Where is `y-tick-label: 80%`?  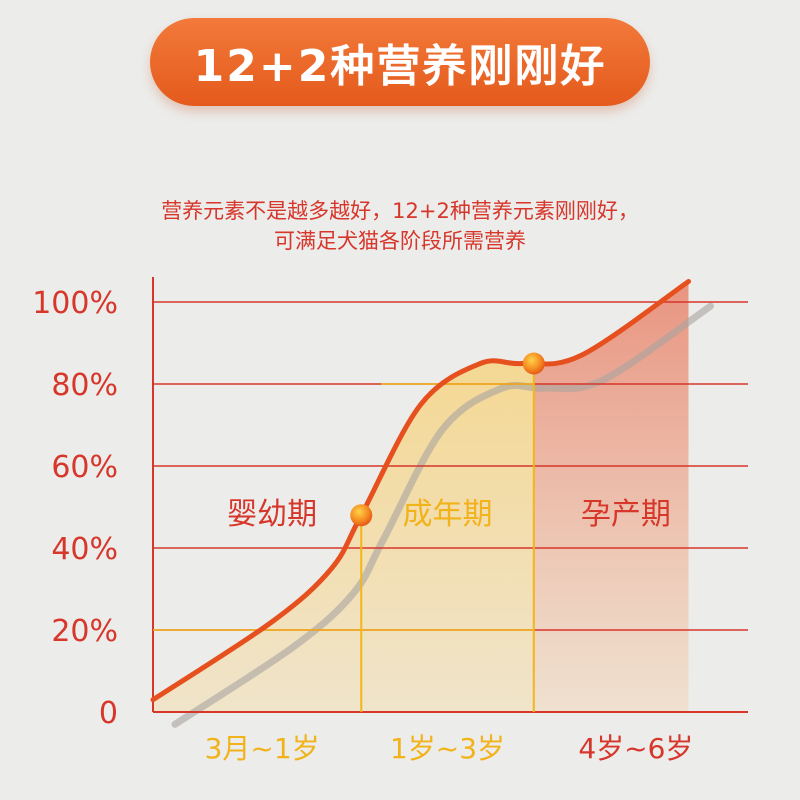
y-tick-label: 80% is located at coordinates (84, 385).